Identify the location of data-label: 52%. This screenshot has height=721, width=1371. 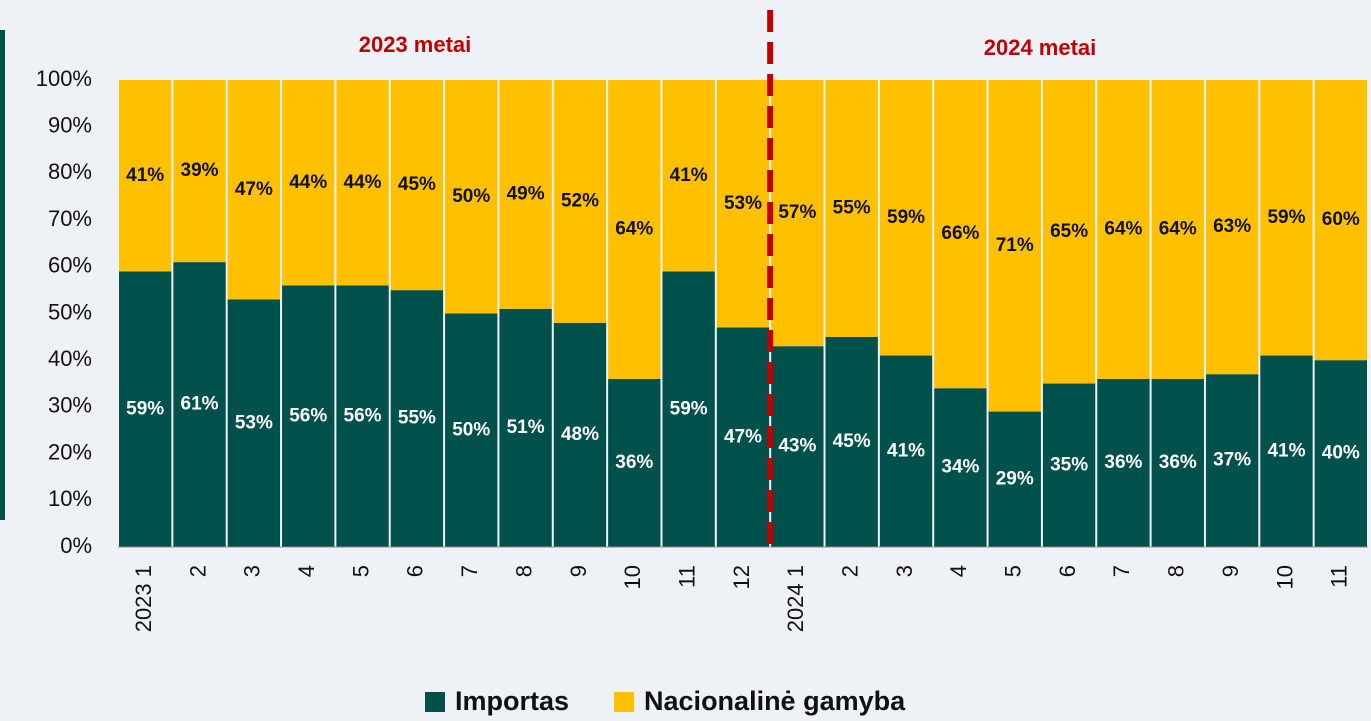
(580, 200).